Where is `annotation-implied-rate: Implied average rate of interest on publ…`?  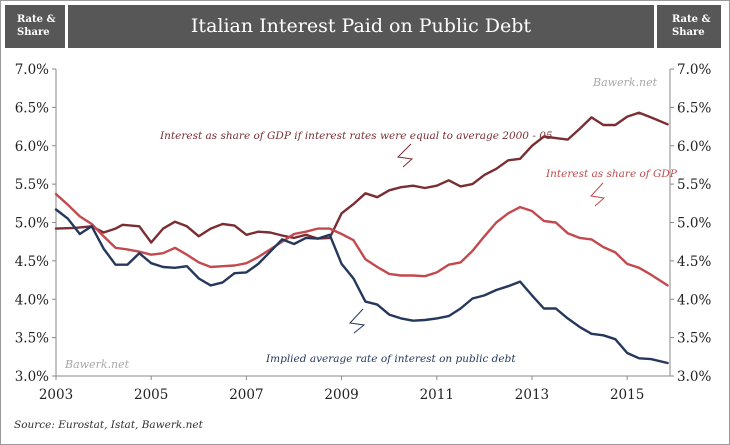
annotation-implied-rate: Implied average rate of interest on publ… is located at coordinates (390, 359).